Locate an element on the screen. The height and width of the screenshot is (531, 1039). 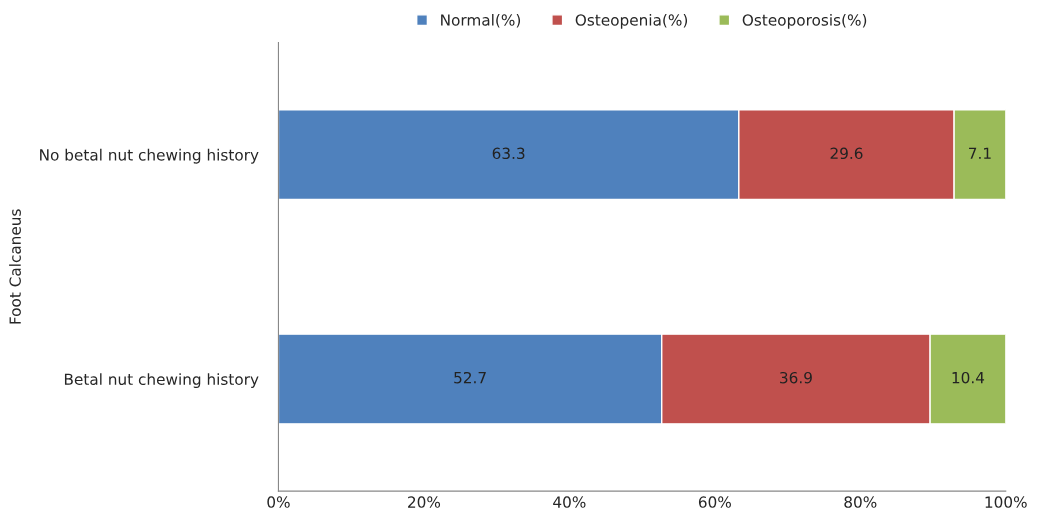
y-tick-label: Betal nut chewing history is located at coordinates (161, 380).